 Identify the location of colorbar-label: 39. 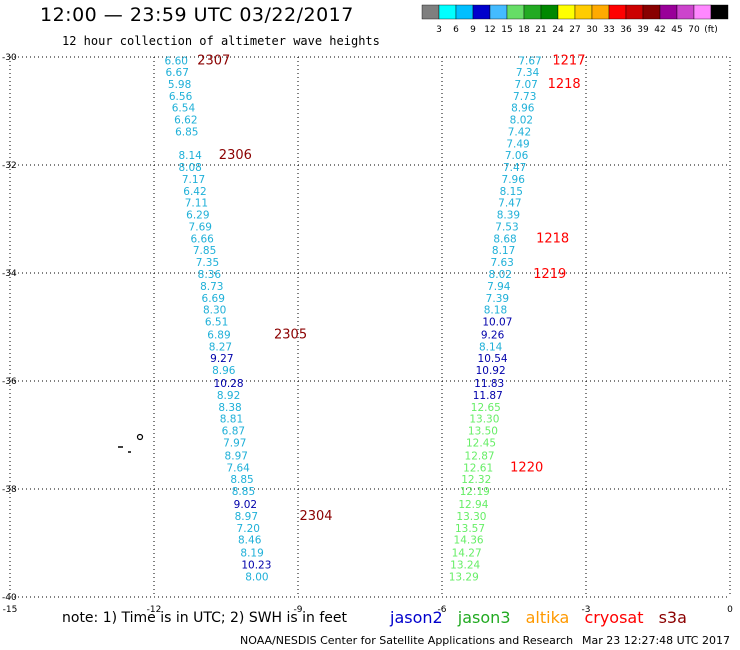
(643, 30).